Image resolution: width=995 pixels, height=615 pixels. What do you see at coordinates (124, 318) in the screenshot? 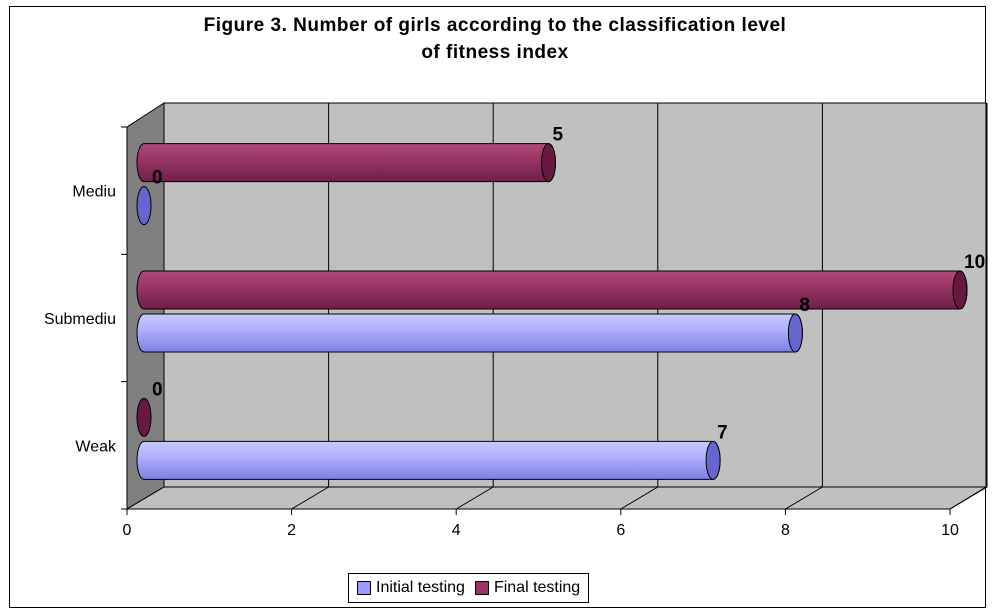
I see `category-axis-ticks` at bounding box center [124, 318].